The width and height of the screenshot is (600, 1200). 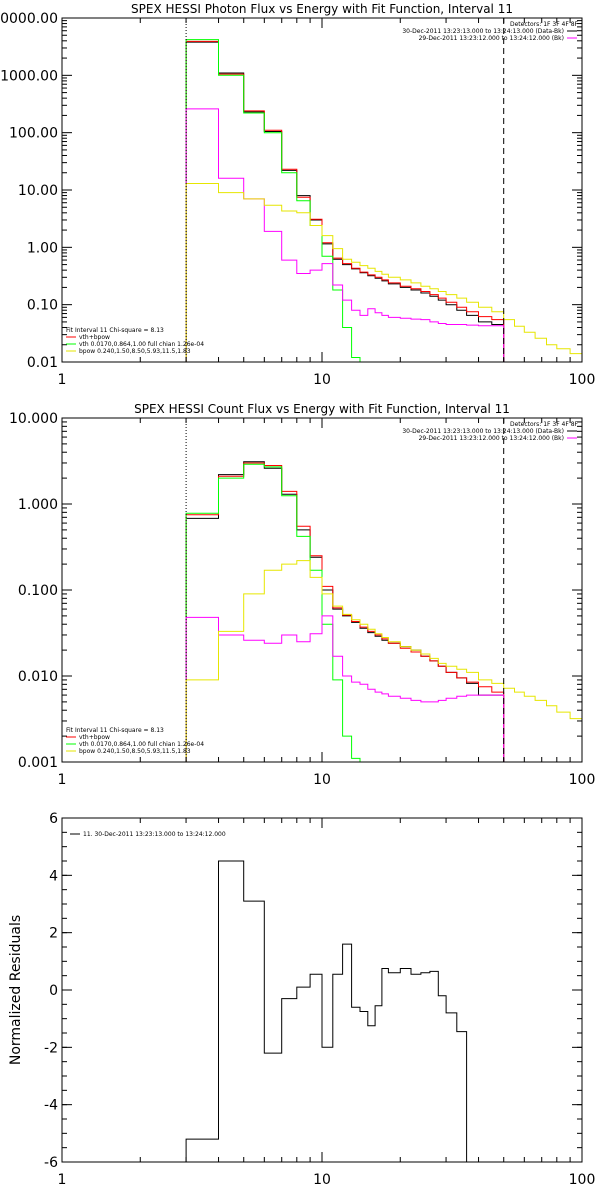 I want to click on y-tick-label: 1.000, so click(x=38, y=505).